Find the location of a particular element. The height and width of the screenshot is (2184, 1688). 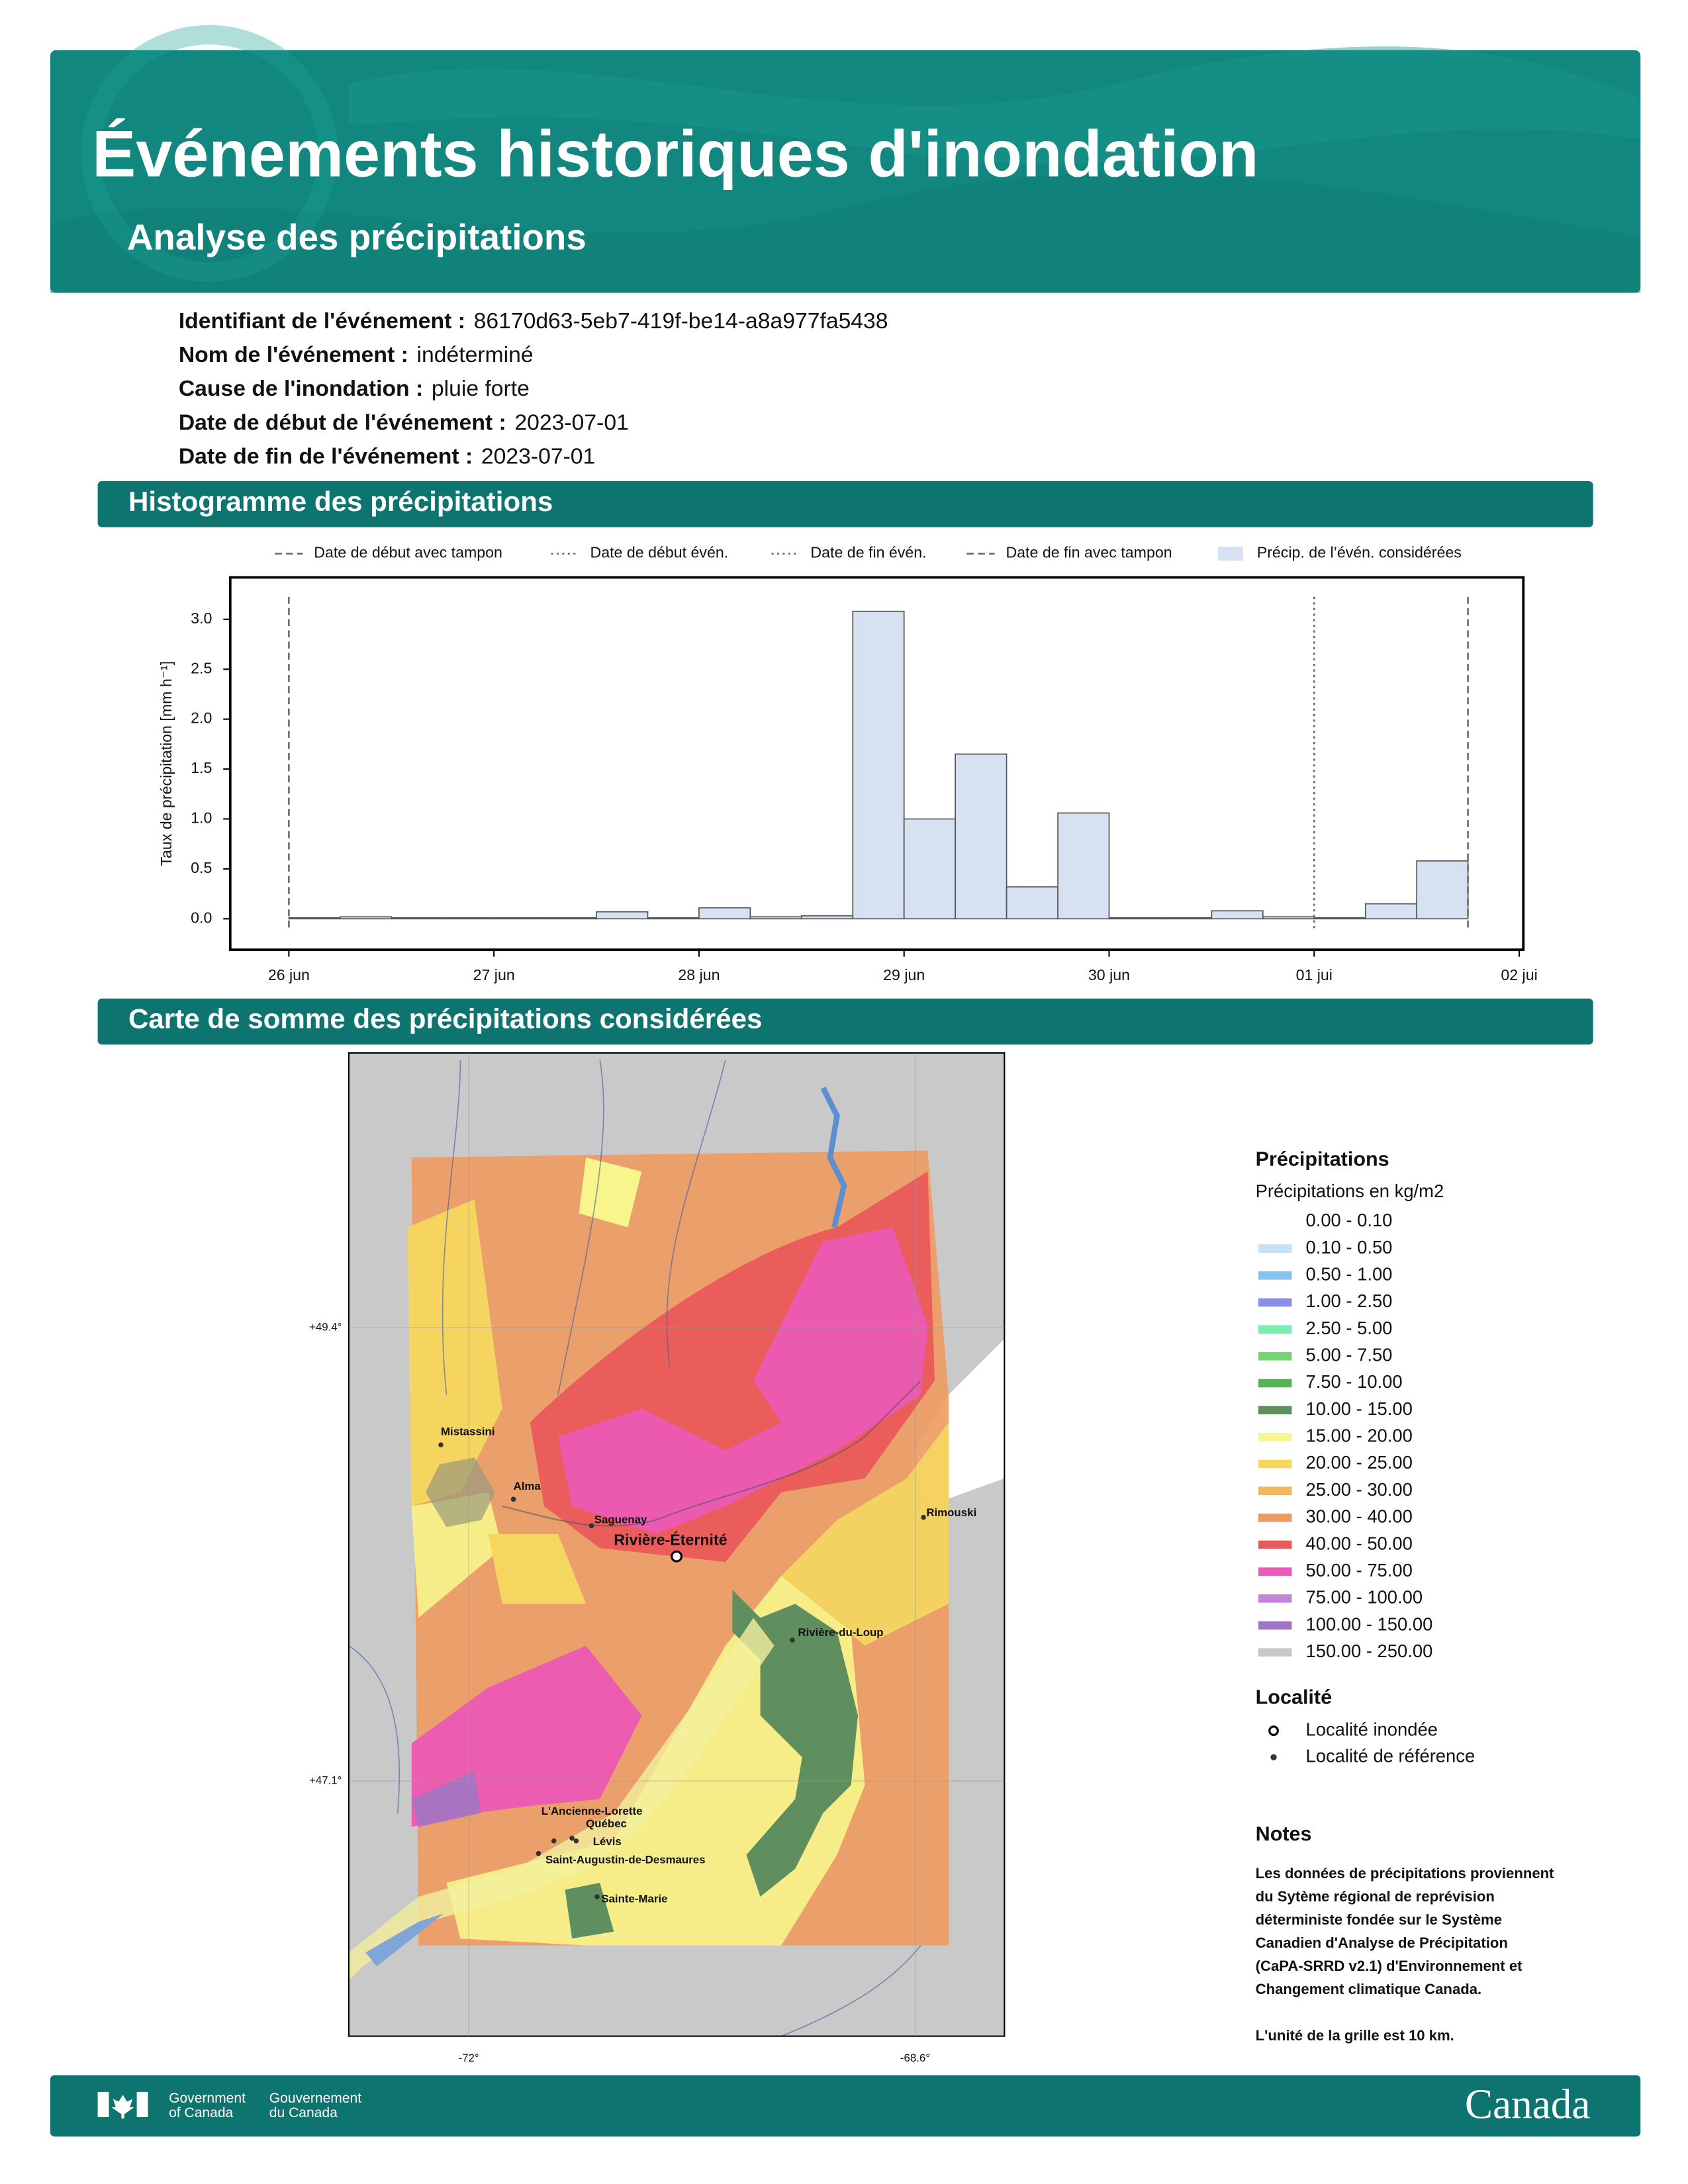

event-info-line: Nom de l'événement : indéterminé is located at coordinates (356, 355).